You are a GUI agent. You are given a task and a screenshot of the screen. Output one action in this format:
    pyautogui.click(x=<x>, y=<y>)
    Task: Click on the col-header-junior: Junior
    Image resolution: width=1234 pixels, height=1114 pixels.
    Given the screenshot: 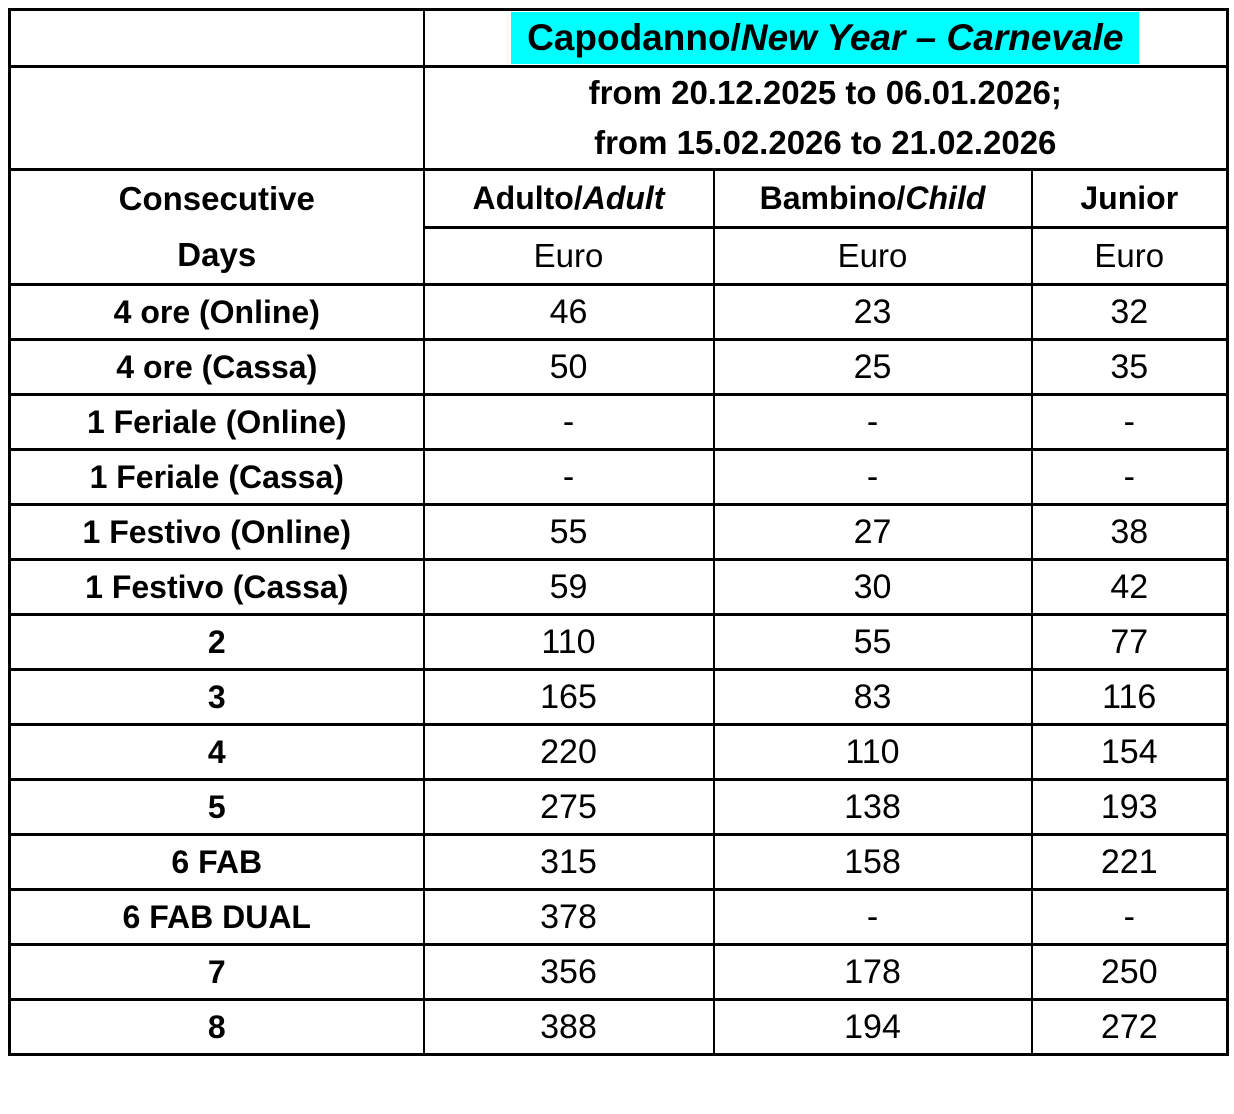 What is the action you would take?
    pyautogui.click(x=1129, y=198)
    